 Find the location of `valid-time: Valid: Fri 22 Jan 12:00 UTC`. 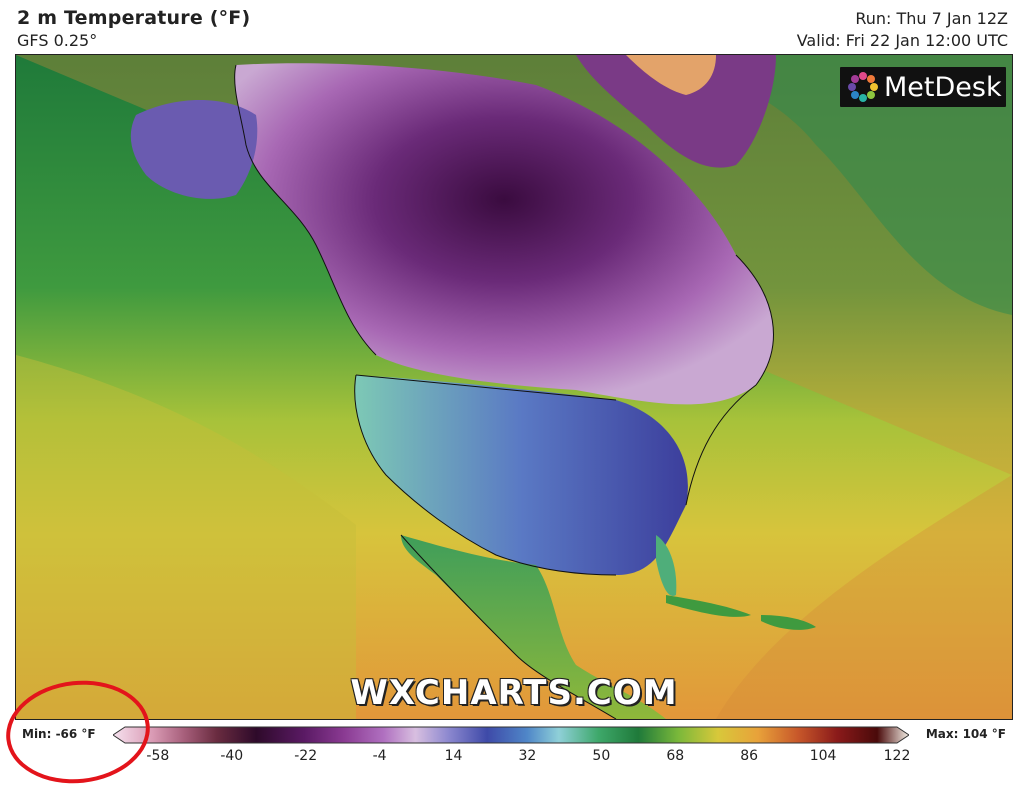

valid-time: Valid: Fri 22 Jan 12:00 UTC is located at coordinates (902, 40).